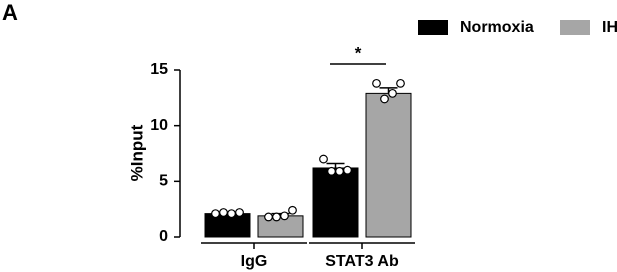 This screenshot has width=617, height=272. I want to click on legend-label: IH, so click(609, 27).